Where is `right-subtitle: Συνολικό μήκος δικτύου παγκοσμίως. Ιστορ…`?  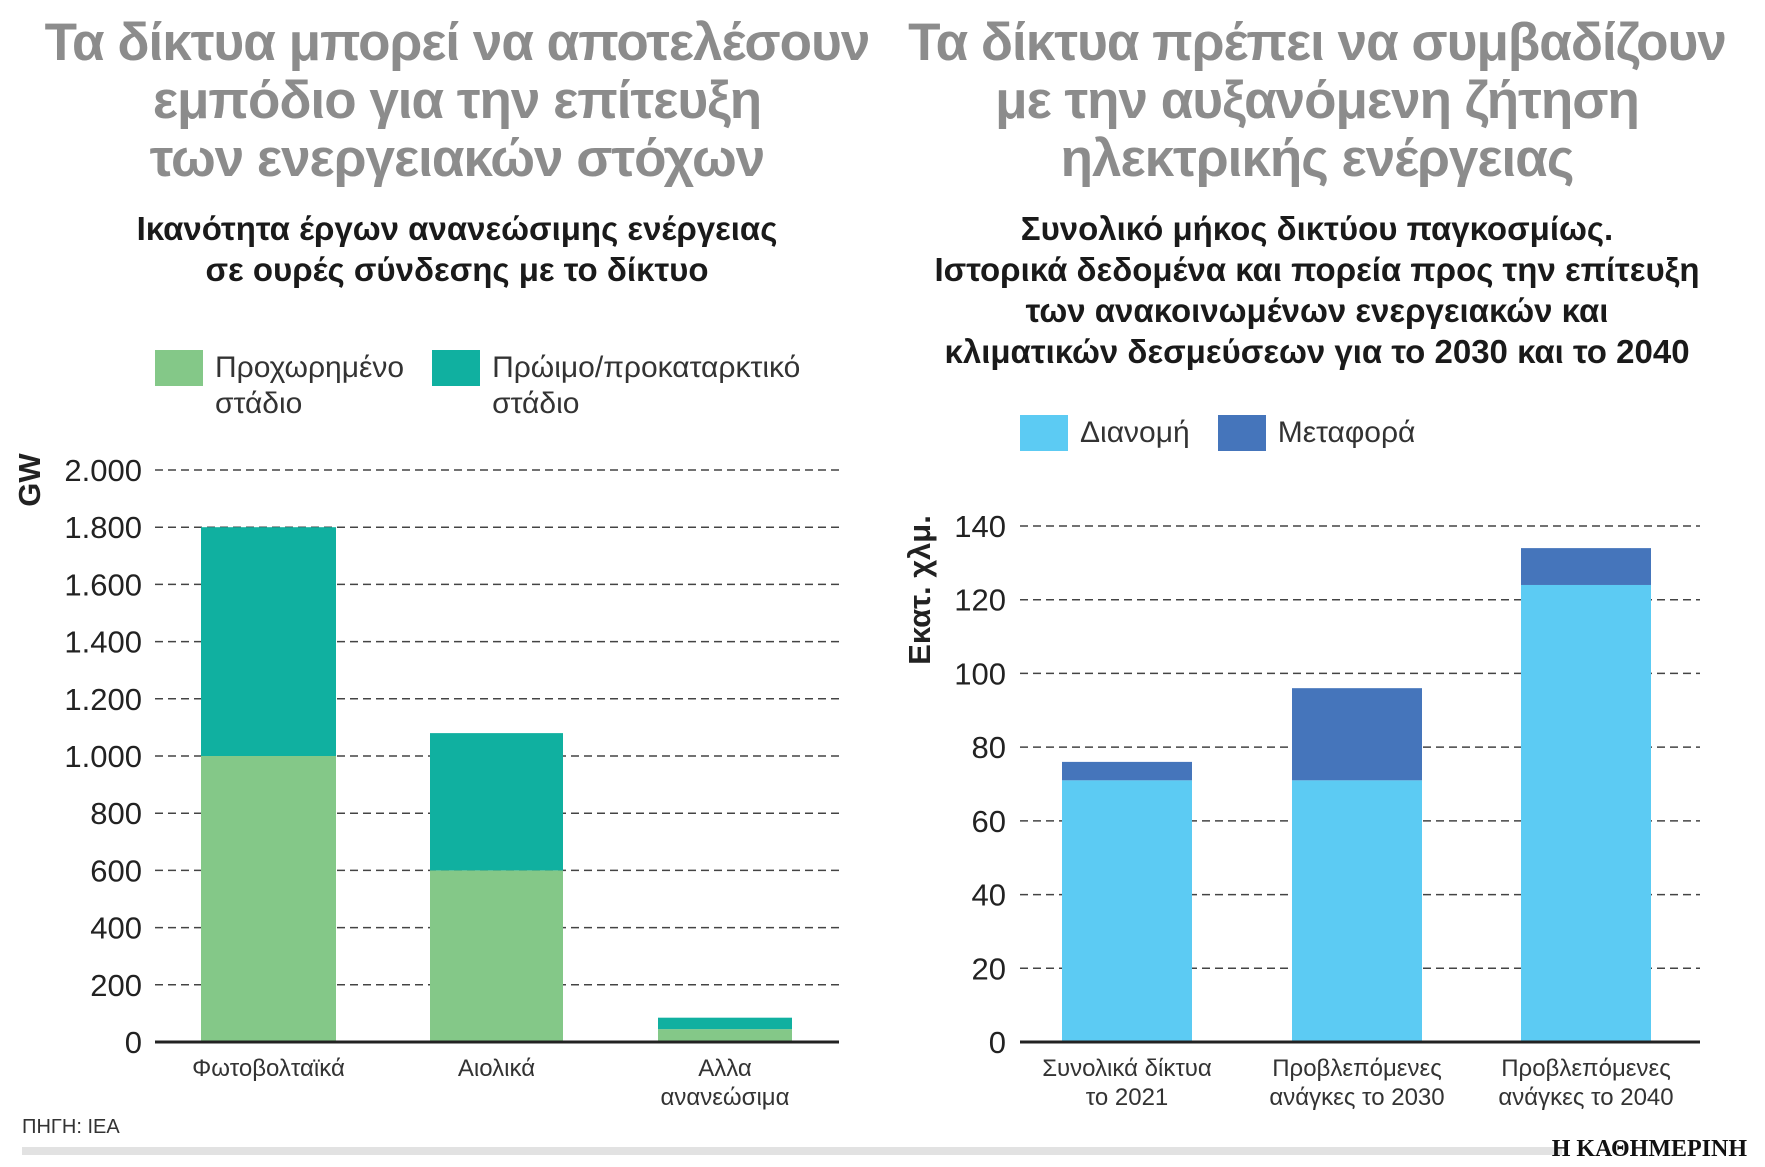
right-subtitle: Συνολικό μήκος δικτύου παγκοσμίως. Ιστορ… is located at coordinates (1317, 290).